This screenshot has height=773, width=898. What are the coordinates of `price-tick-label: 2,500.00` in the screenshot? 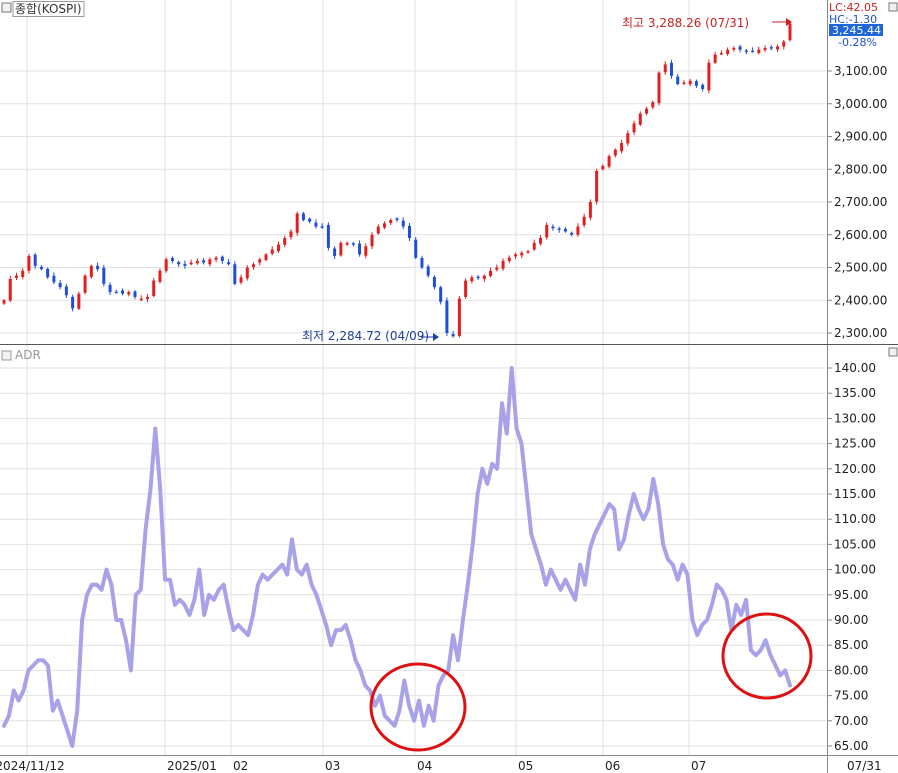 It's located at (860, 268).